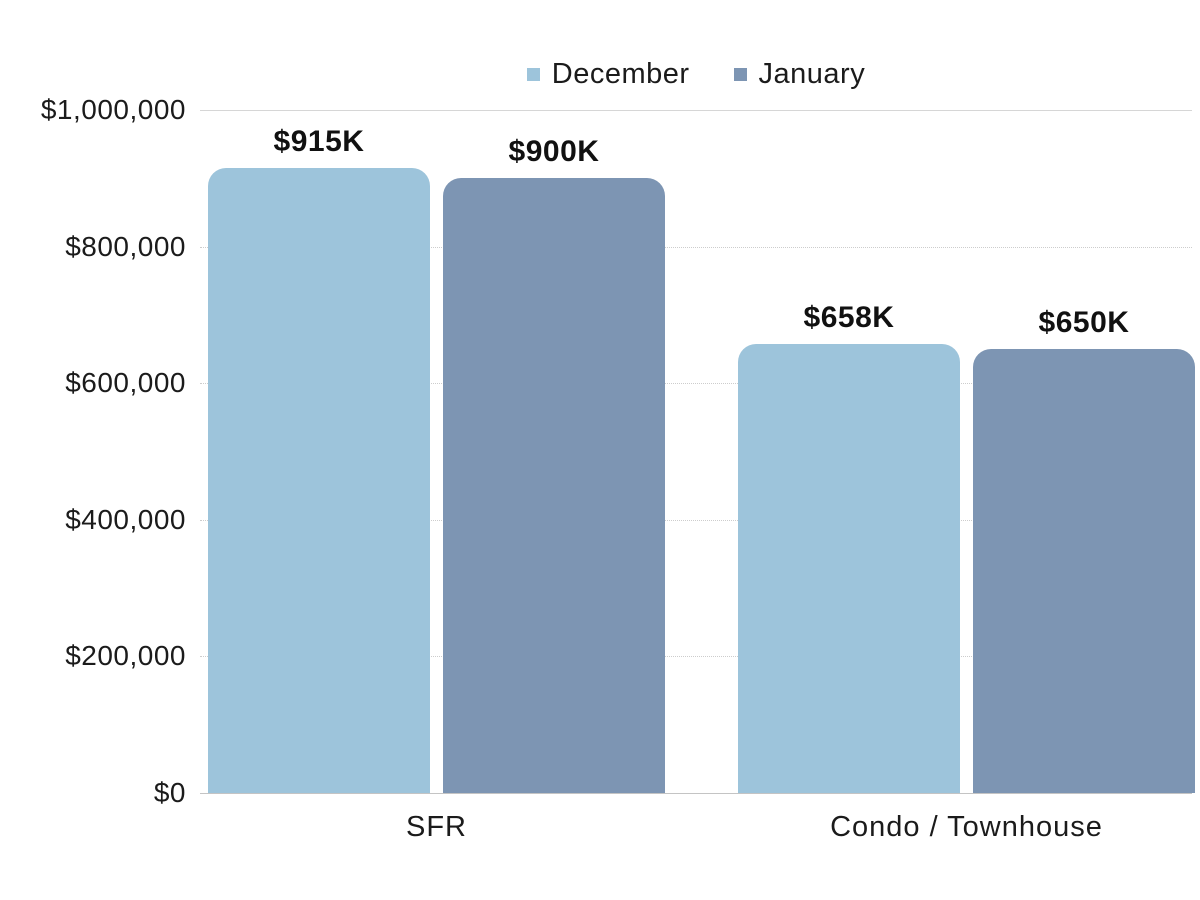 The width and height of the screenshot is (1200, 900). What do you see at coordinates (436, 827) in the screenshot?
I see `x-axis-category-label: SFR` at bounding box center [436, 827].